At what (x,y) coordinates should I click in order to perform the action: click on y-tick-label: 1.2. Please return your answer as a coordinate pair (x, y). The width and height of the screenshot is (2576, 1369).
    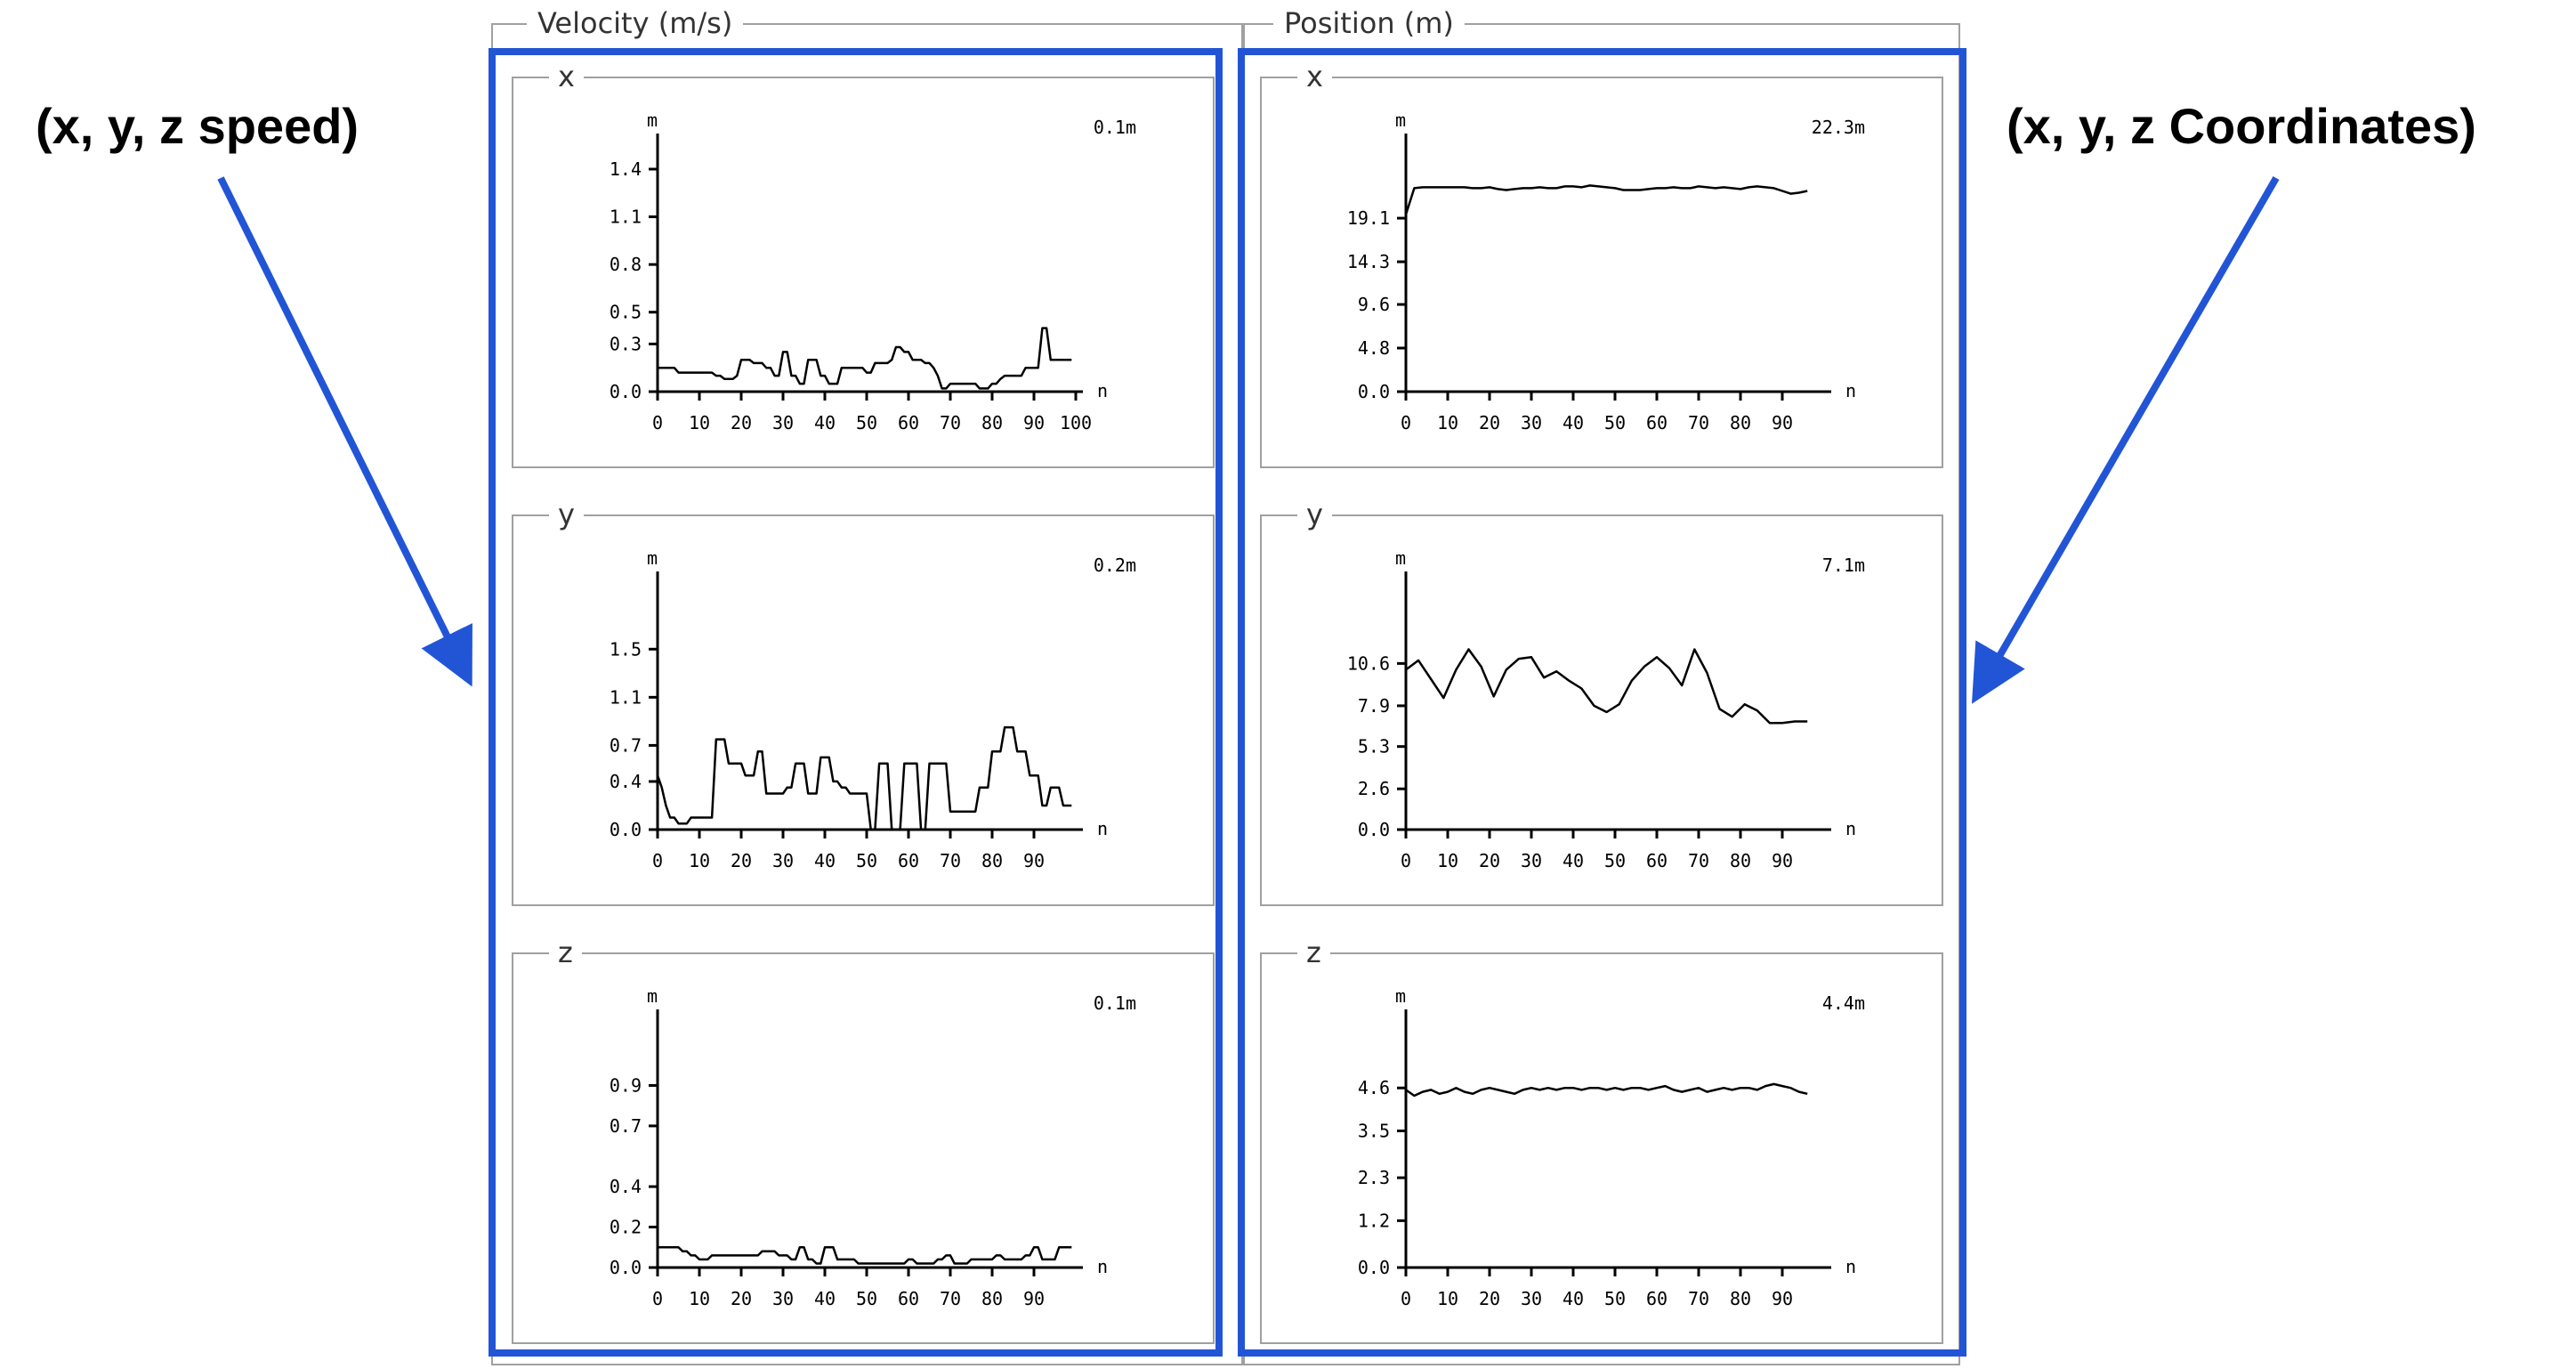
    Looking at the image, I should click on (1374, 1220).